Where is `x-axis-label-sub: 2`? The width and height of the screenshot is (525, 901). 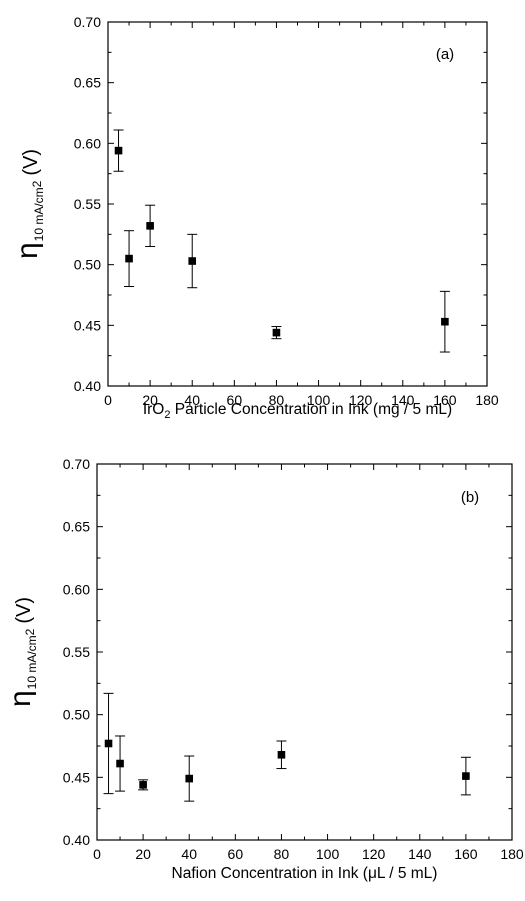 x-axis-label-sub: 2 is located at coordinates (167, 415).